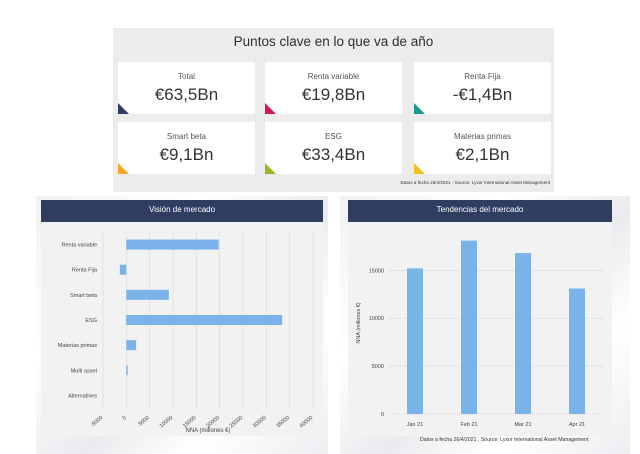  What do you see at coordinates (376, 271) in the screenshot?
I see `y-tick-label: 15000` at bounding box center [376, 271].